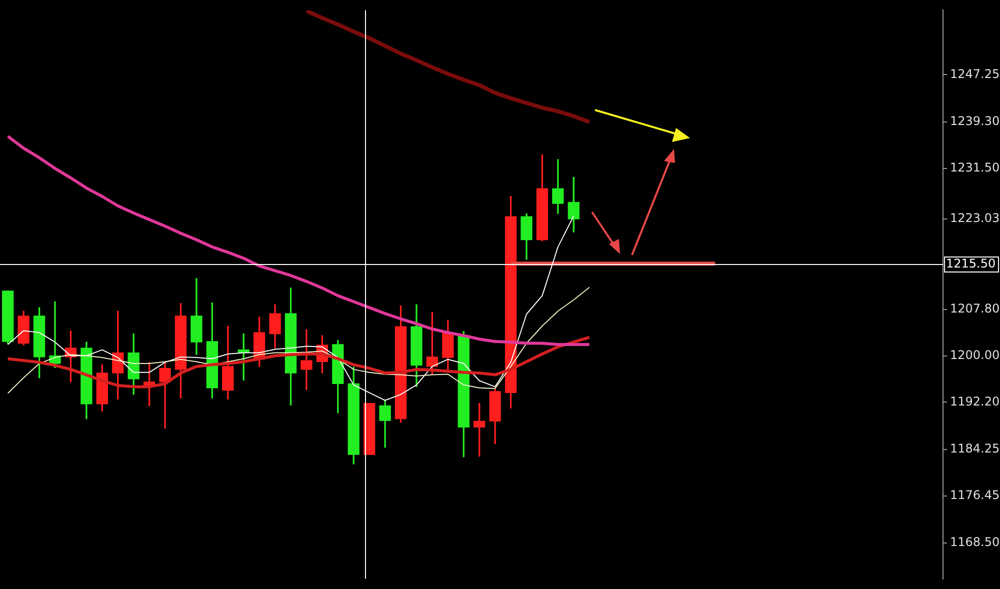 The width and height of the screenshot is (1000, 589). What do you see at coordinates (306, 359) in the screenshot?
I see `candlestick` at bounding box center [306, 359].